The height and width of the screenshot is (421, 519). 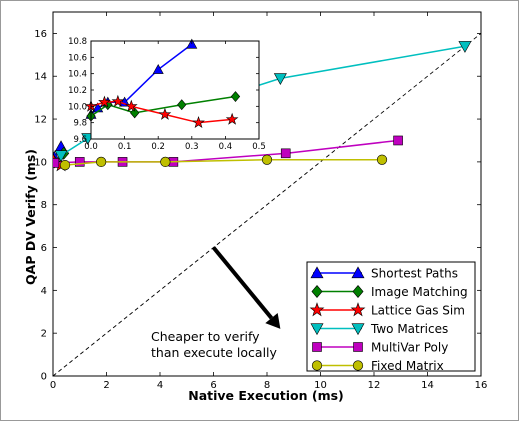 What do you see at coordinates (374, 385) in the screenshot?
I see `x-tick-label: 12` at bounding box center [374, 385].